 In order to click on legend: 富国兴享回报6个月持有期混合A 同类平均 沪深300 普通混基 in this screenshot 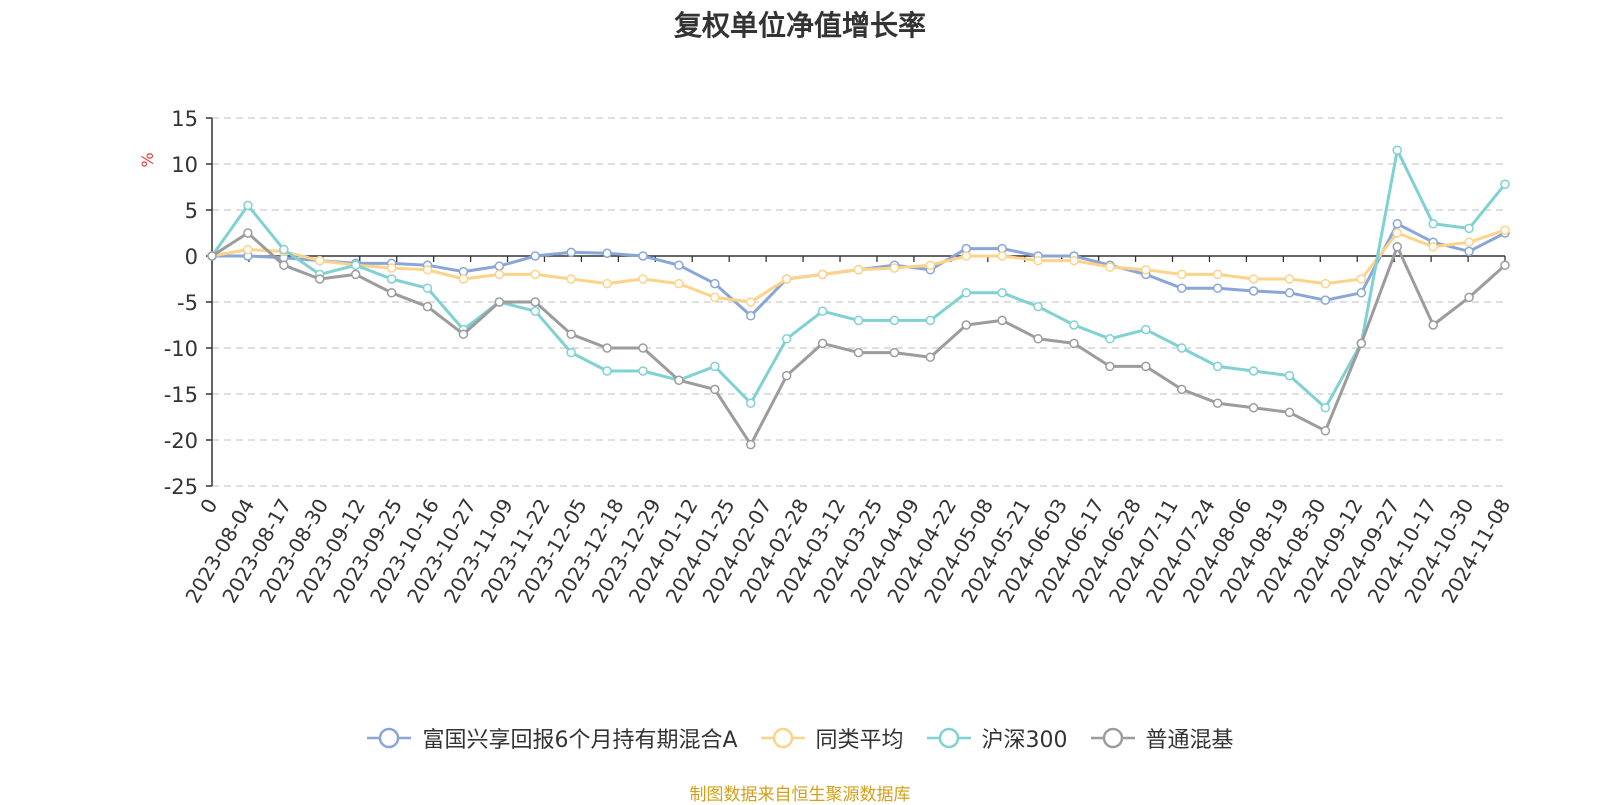, I will do `click(800, 738)`.